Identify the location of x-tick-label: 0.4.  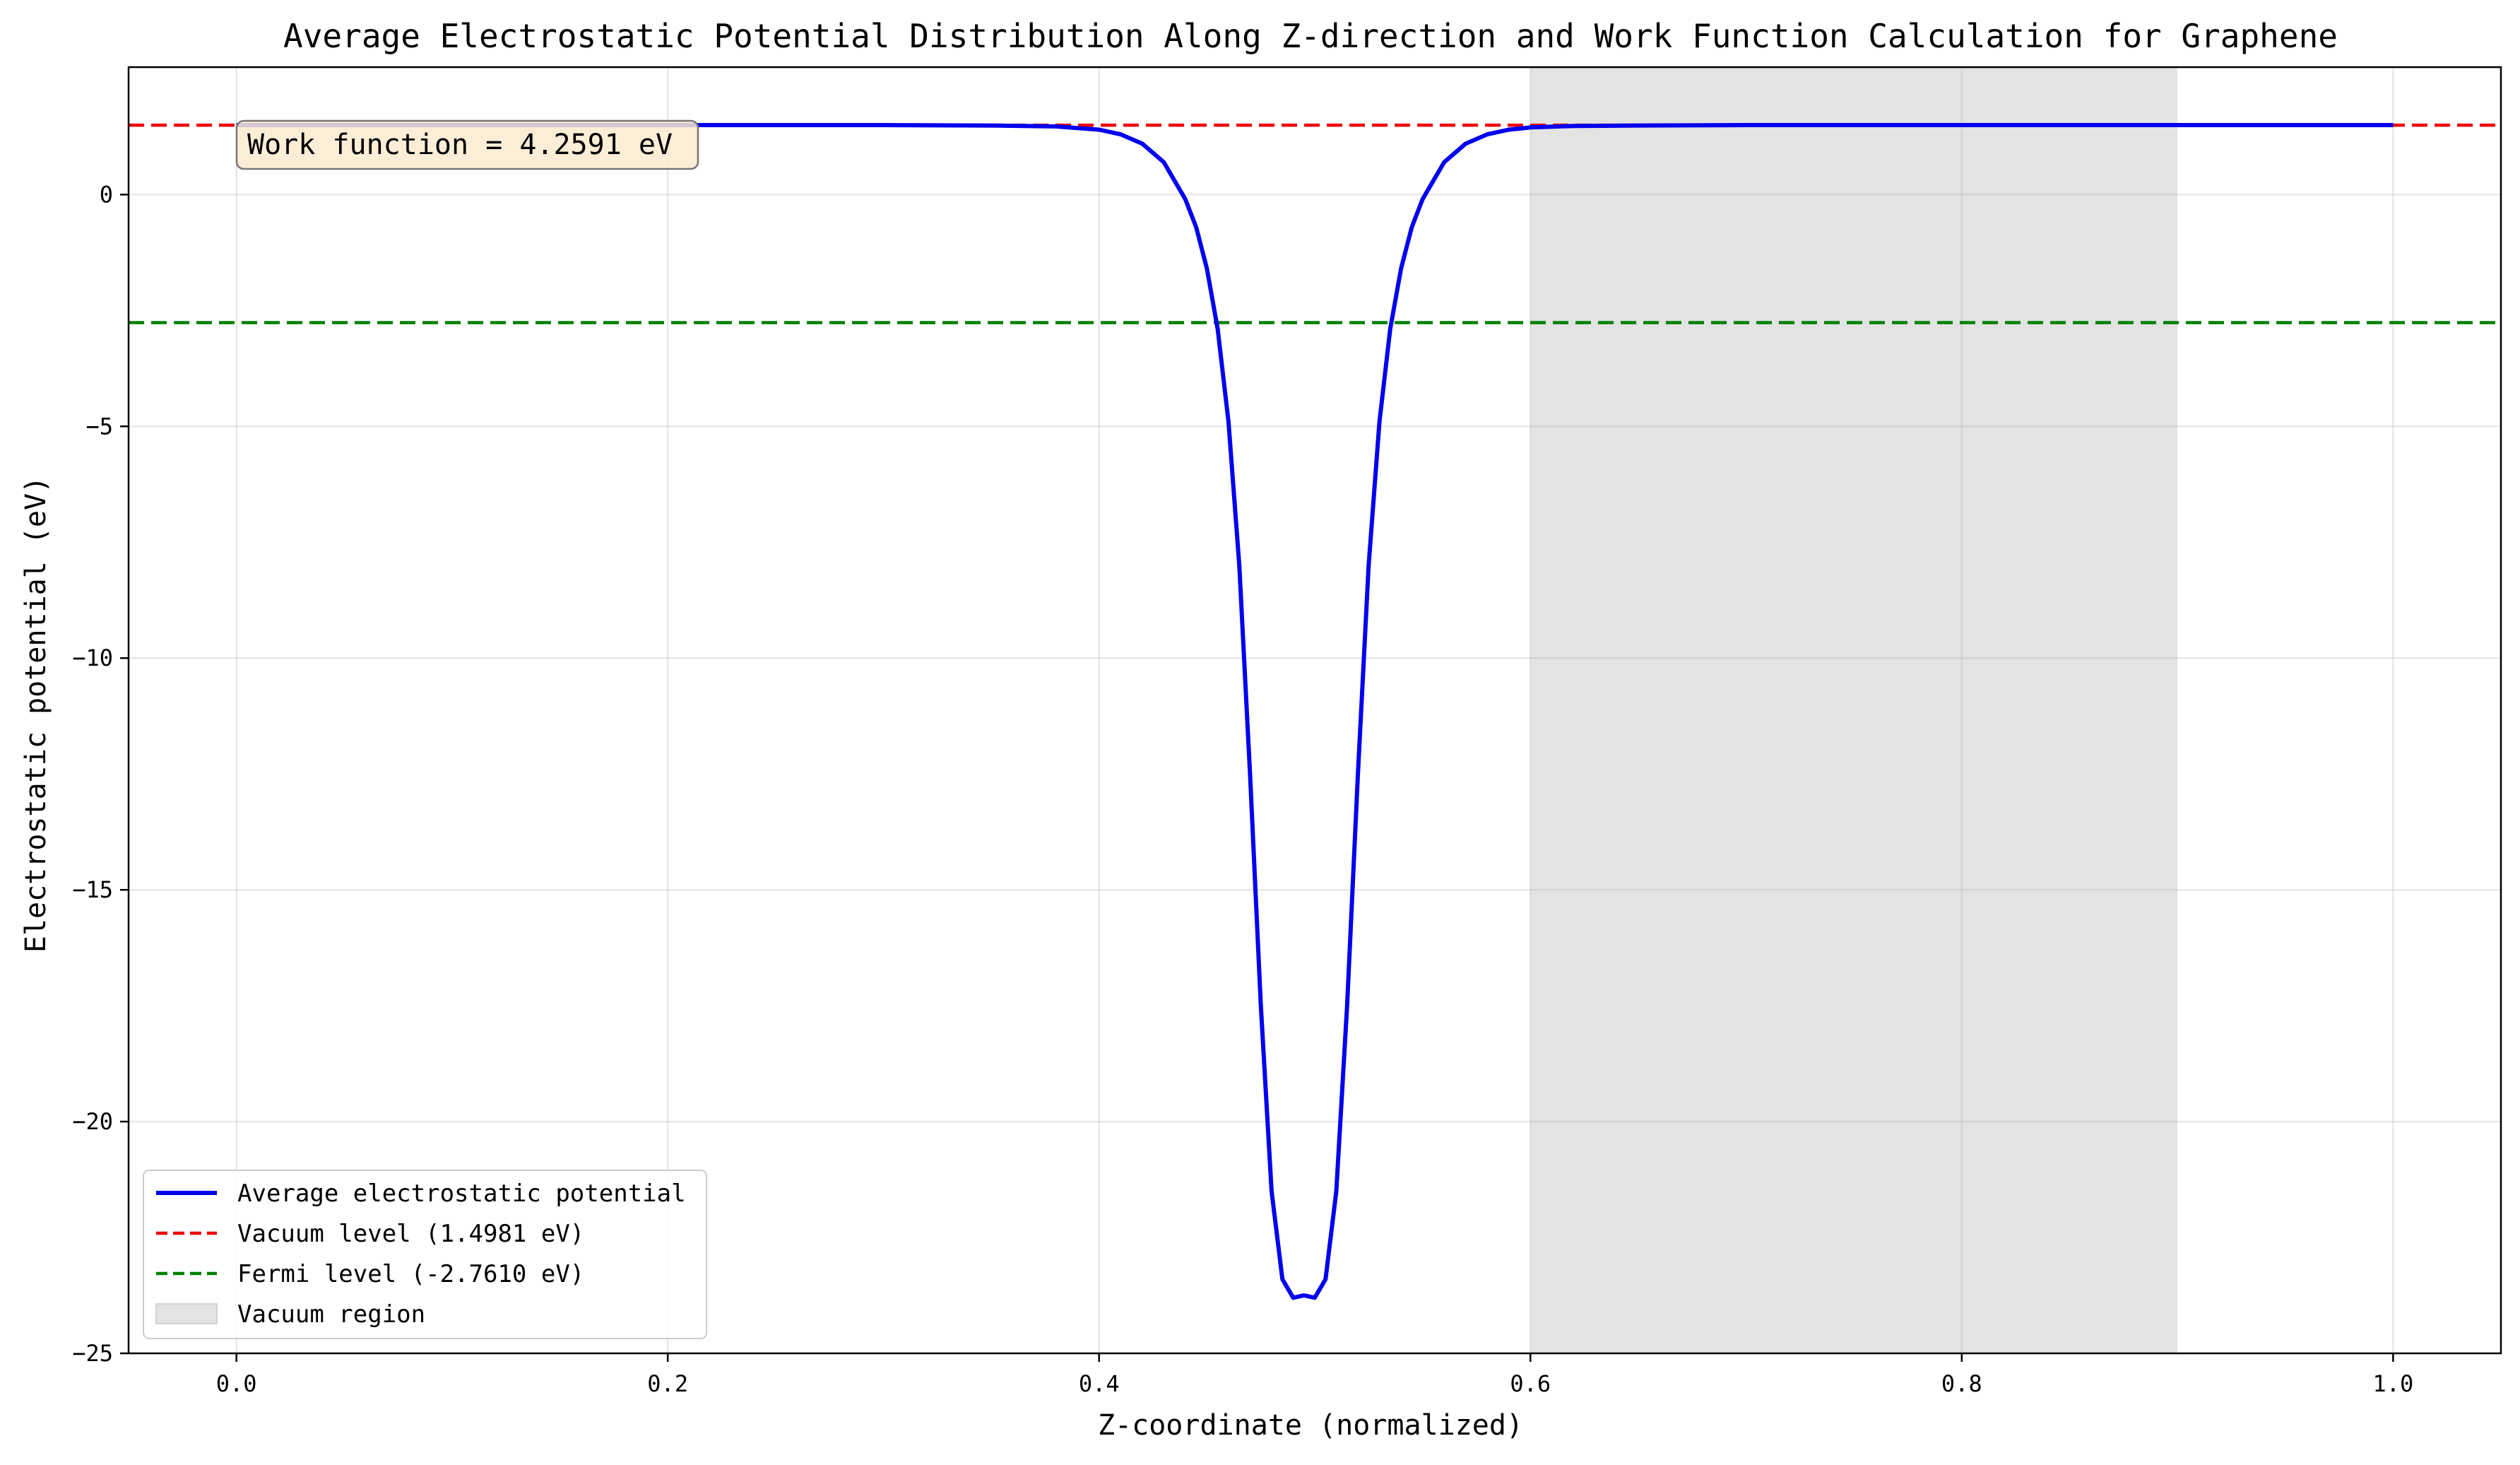
(1099, 1383).